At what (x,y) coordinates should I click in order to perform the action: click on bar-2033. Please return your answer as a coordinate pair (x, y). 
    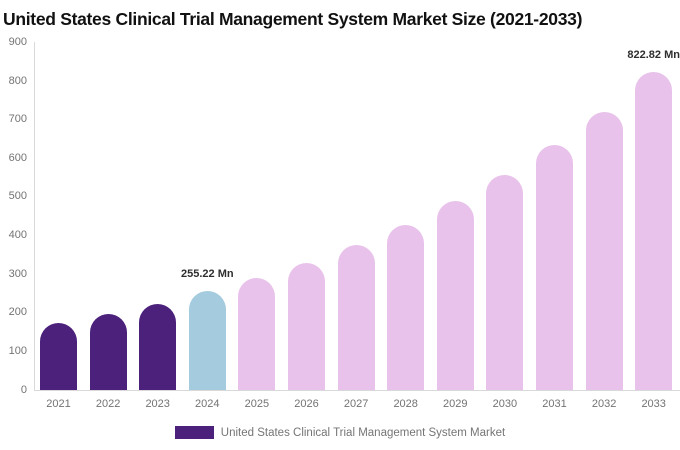
    Looking at the image, I should click on (654, 231).